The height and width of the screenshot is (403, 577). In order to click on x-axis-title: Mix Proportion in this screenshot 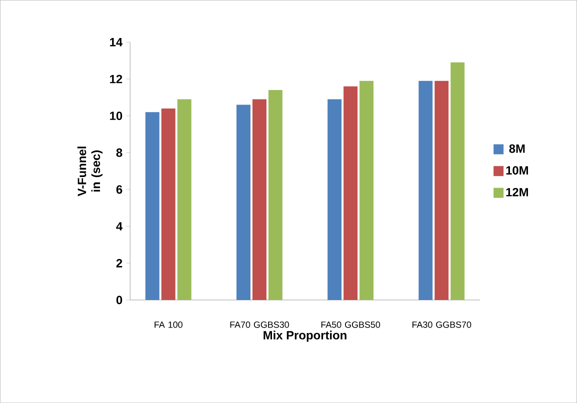, I will do `click(305, 336)`.